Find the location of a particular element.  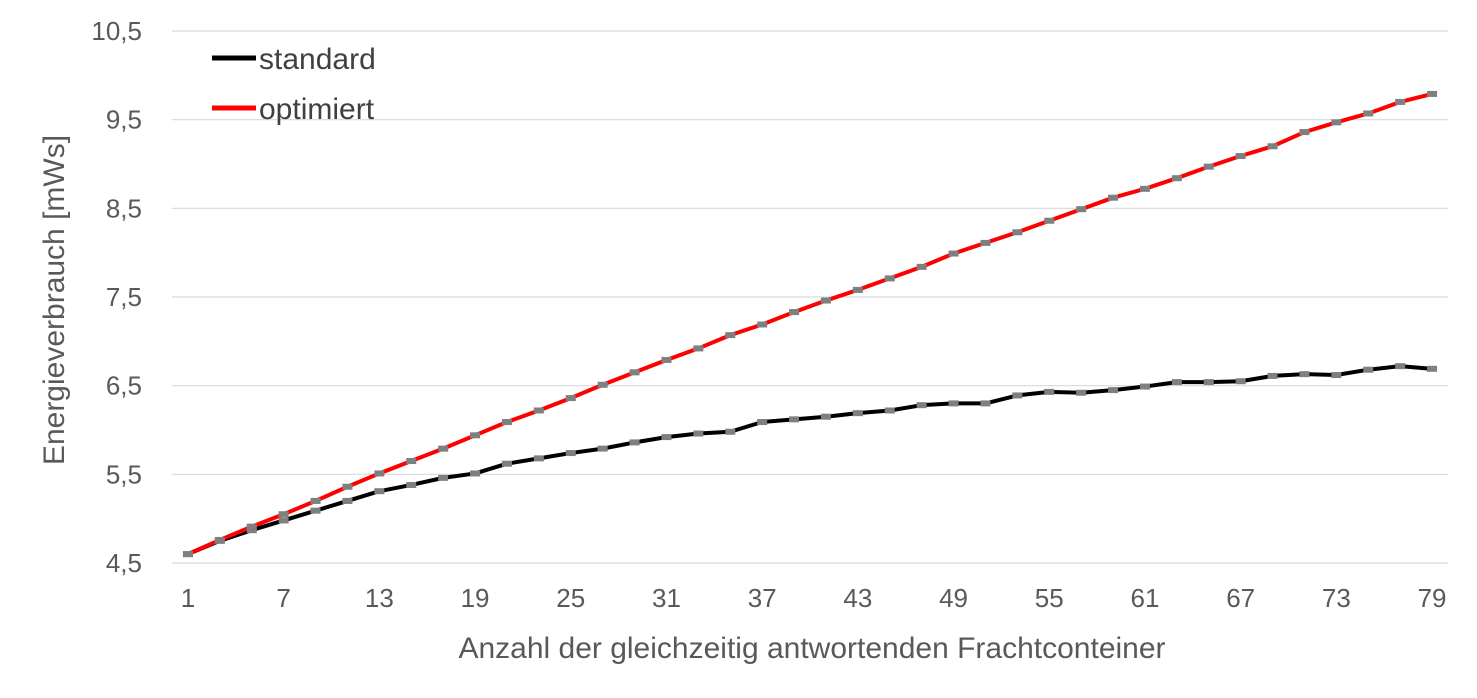

x-tick-label: 73 is located at coordinates (1336, 598).